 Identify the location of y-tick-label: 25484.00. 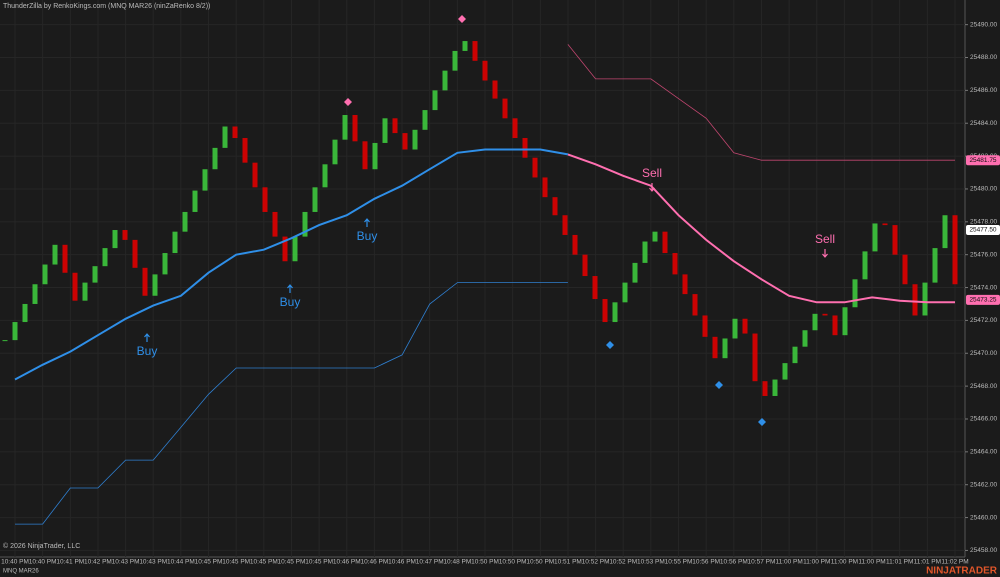
(983, 123).